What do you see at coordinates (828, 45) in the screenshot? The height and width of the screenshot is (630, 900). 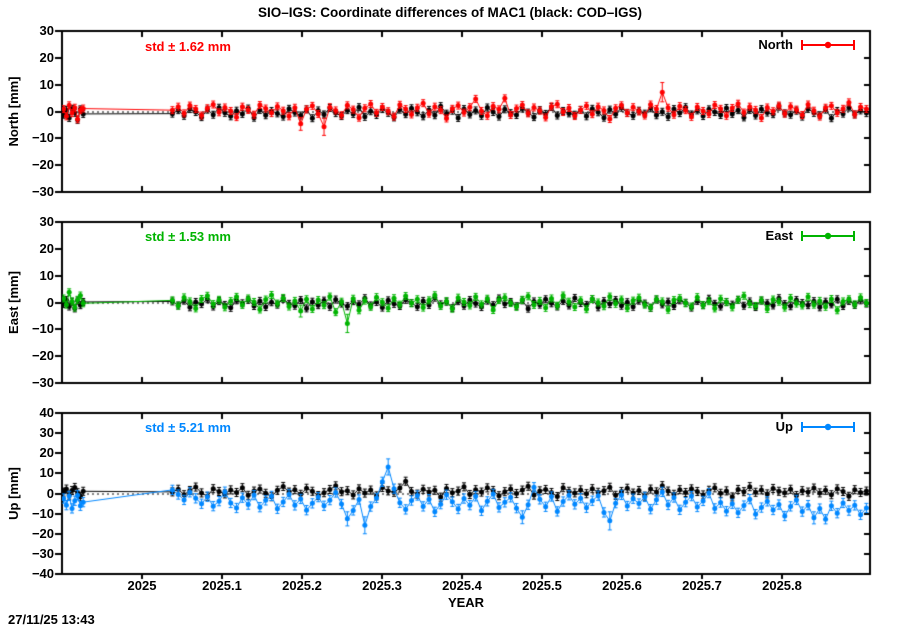 I see `legend-sample-north` at bounding box center [828, 45].